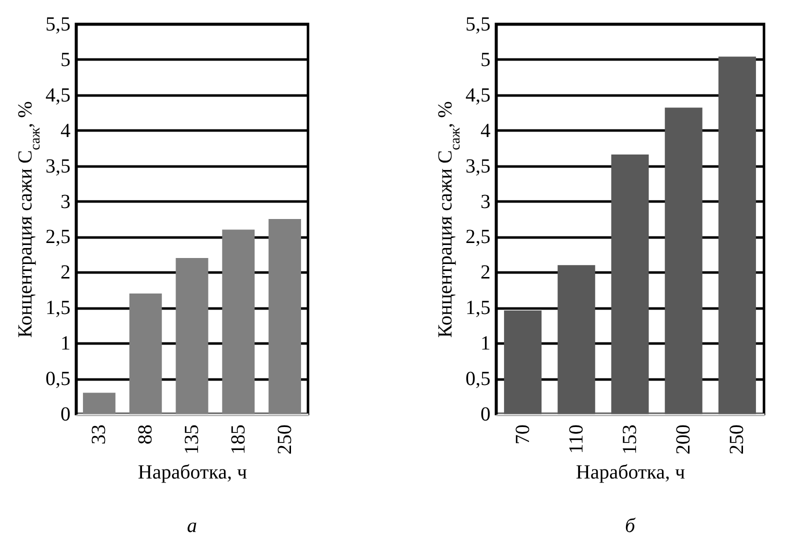 This screenshot has width=811, height=539. Describe the element at coordinates (99, 434) in the screenshot. I see `x-tick-label: 33` at that location.